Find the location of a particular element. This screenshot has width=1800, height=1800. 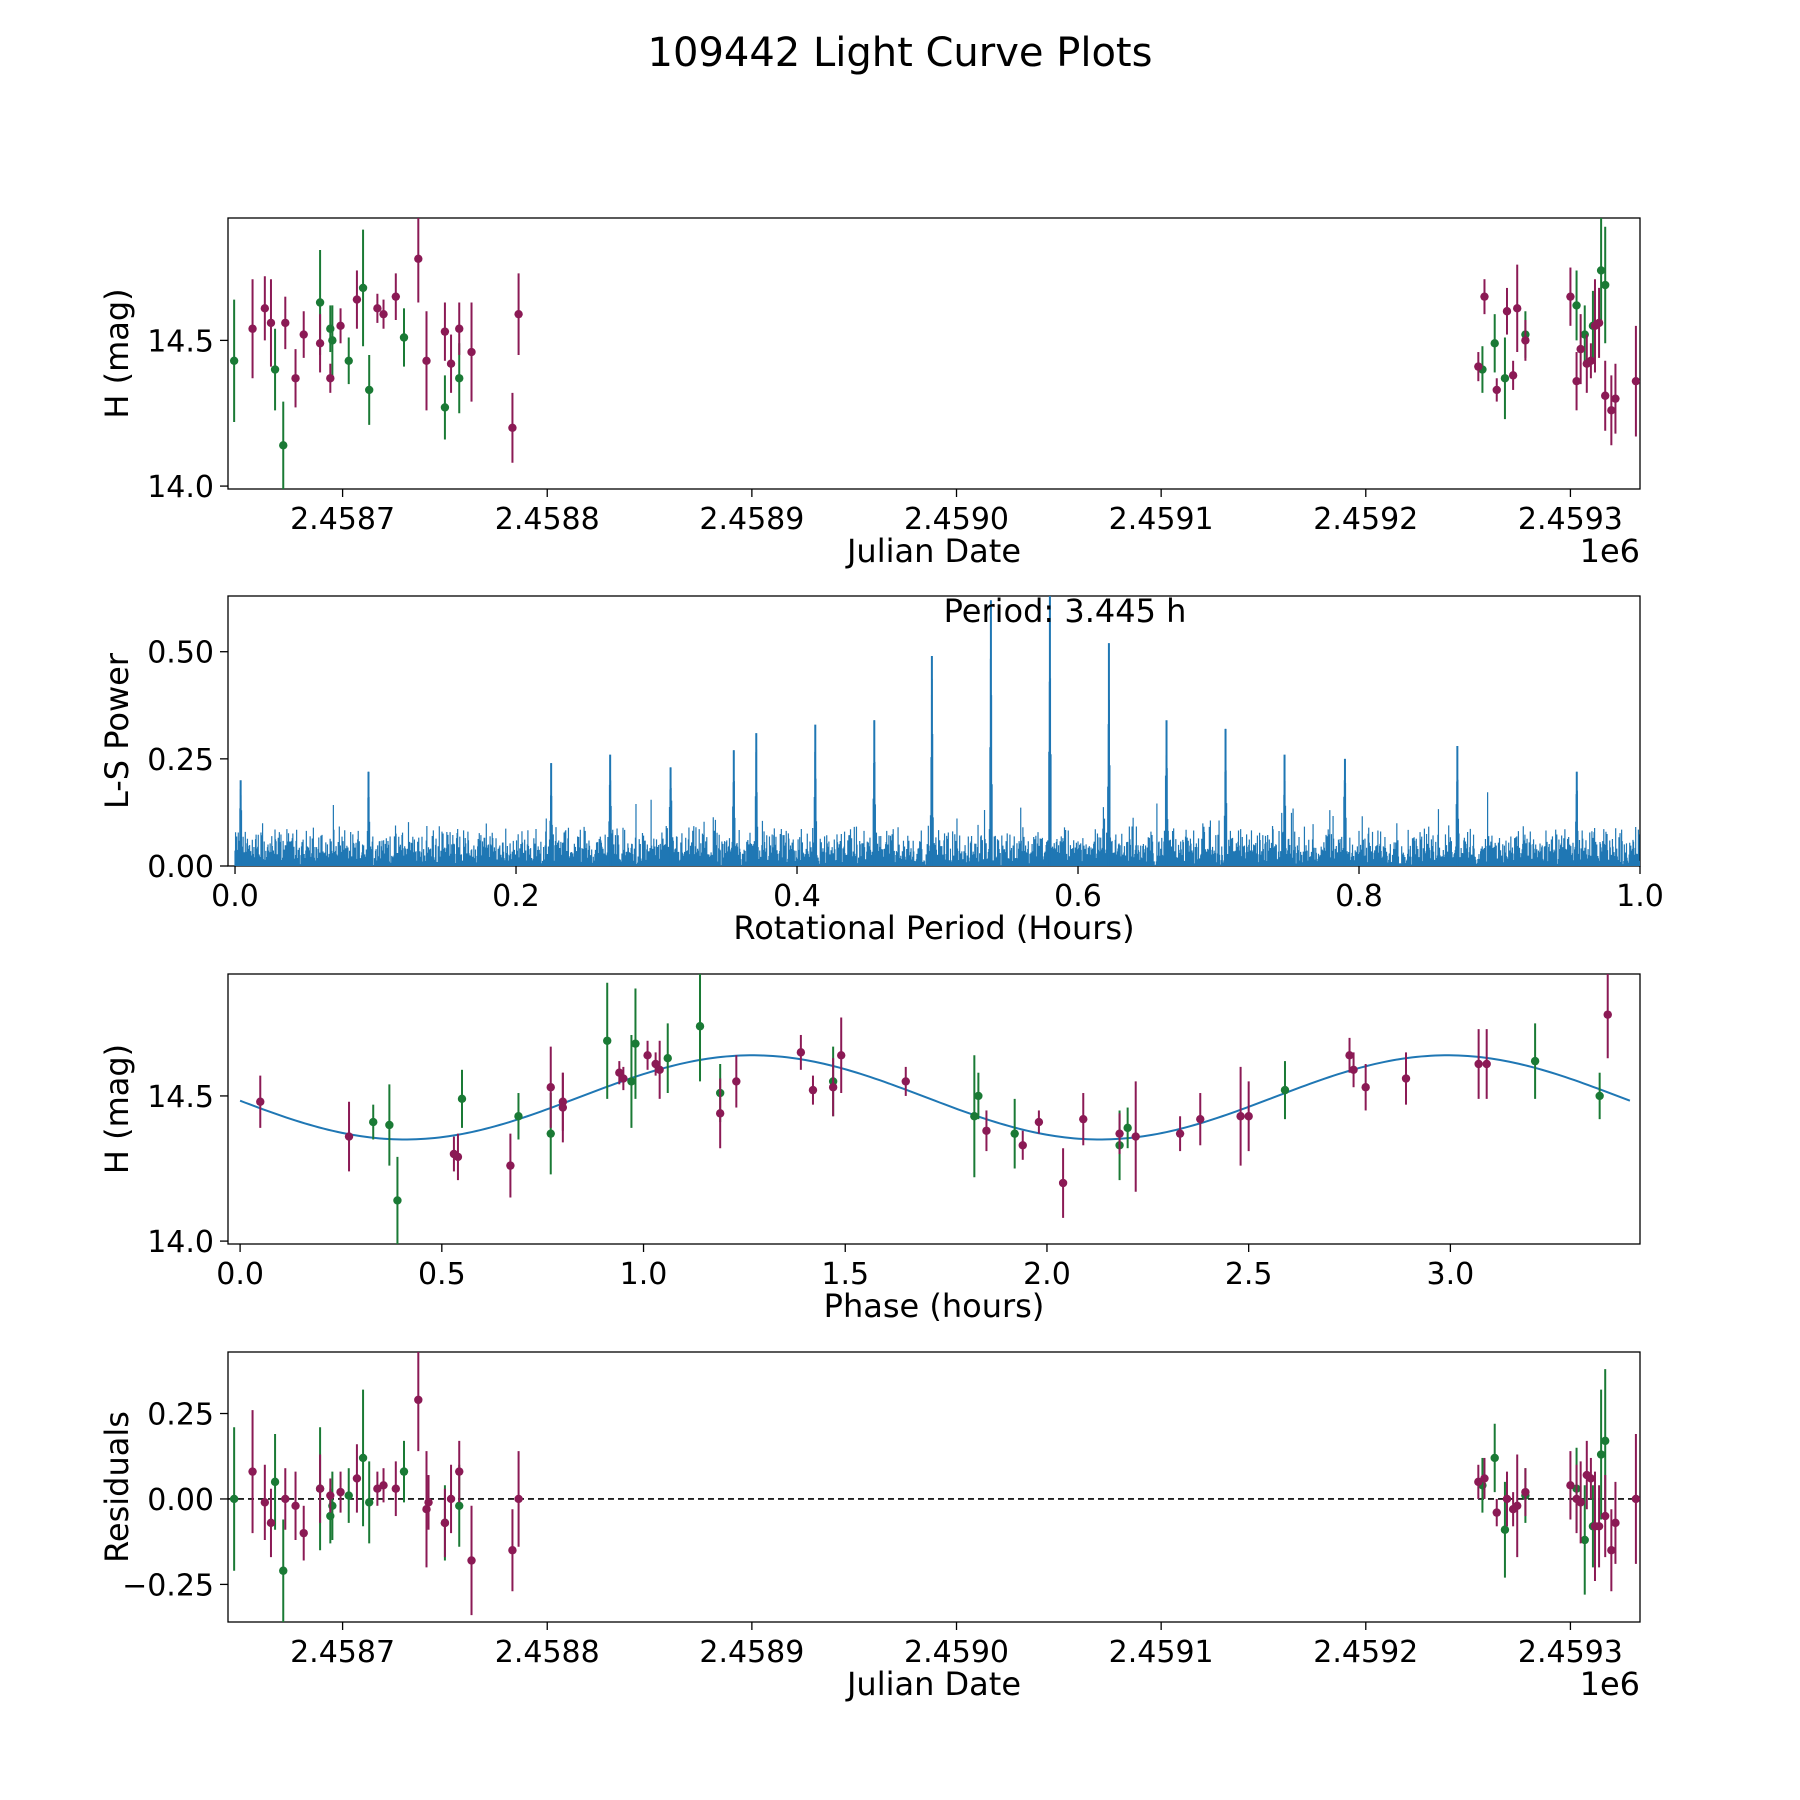

figure-title: 109442 Light Curve Plots is located at coordinates (900, 53).